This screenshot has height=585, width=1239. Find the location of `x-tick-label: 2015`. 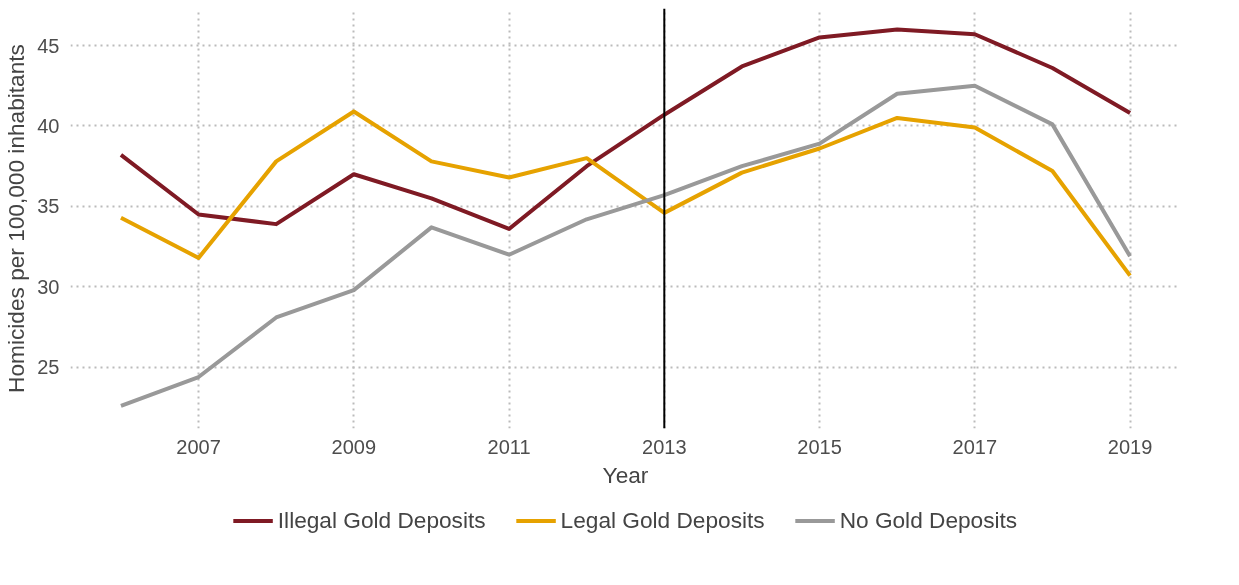

x-tick-label: 2015 is located at coordinates (819, 446).